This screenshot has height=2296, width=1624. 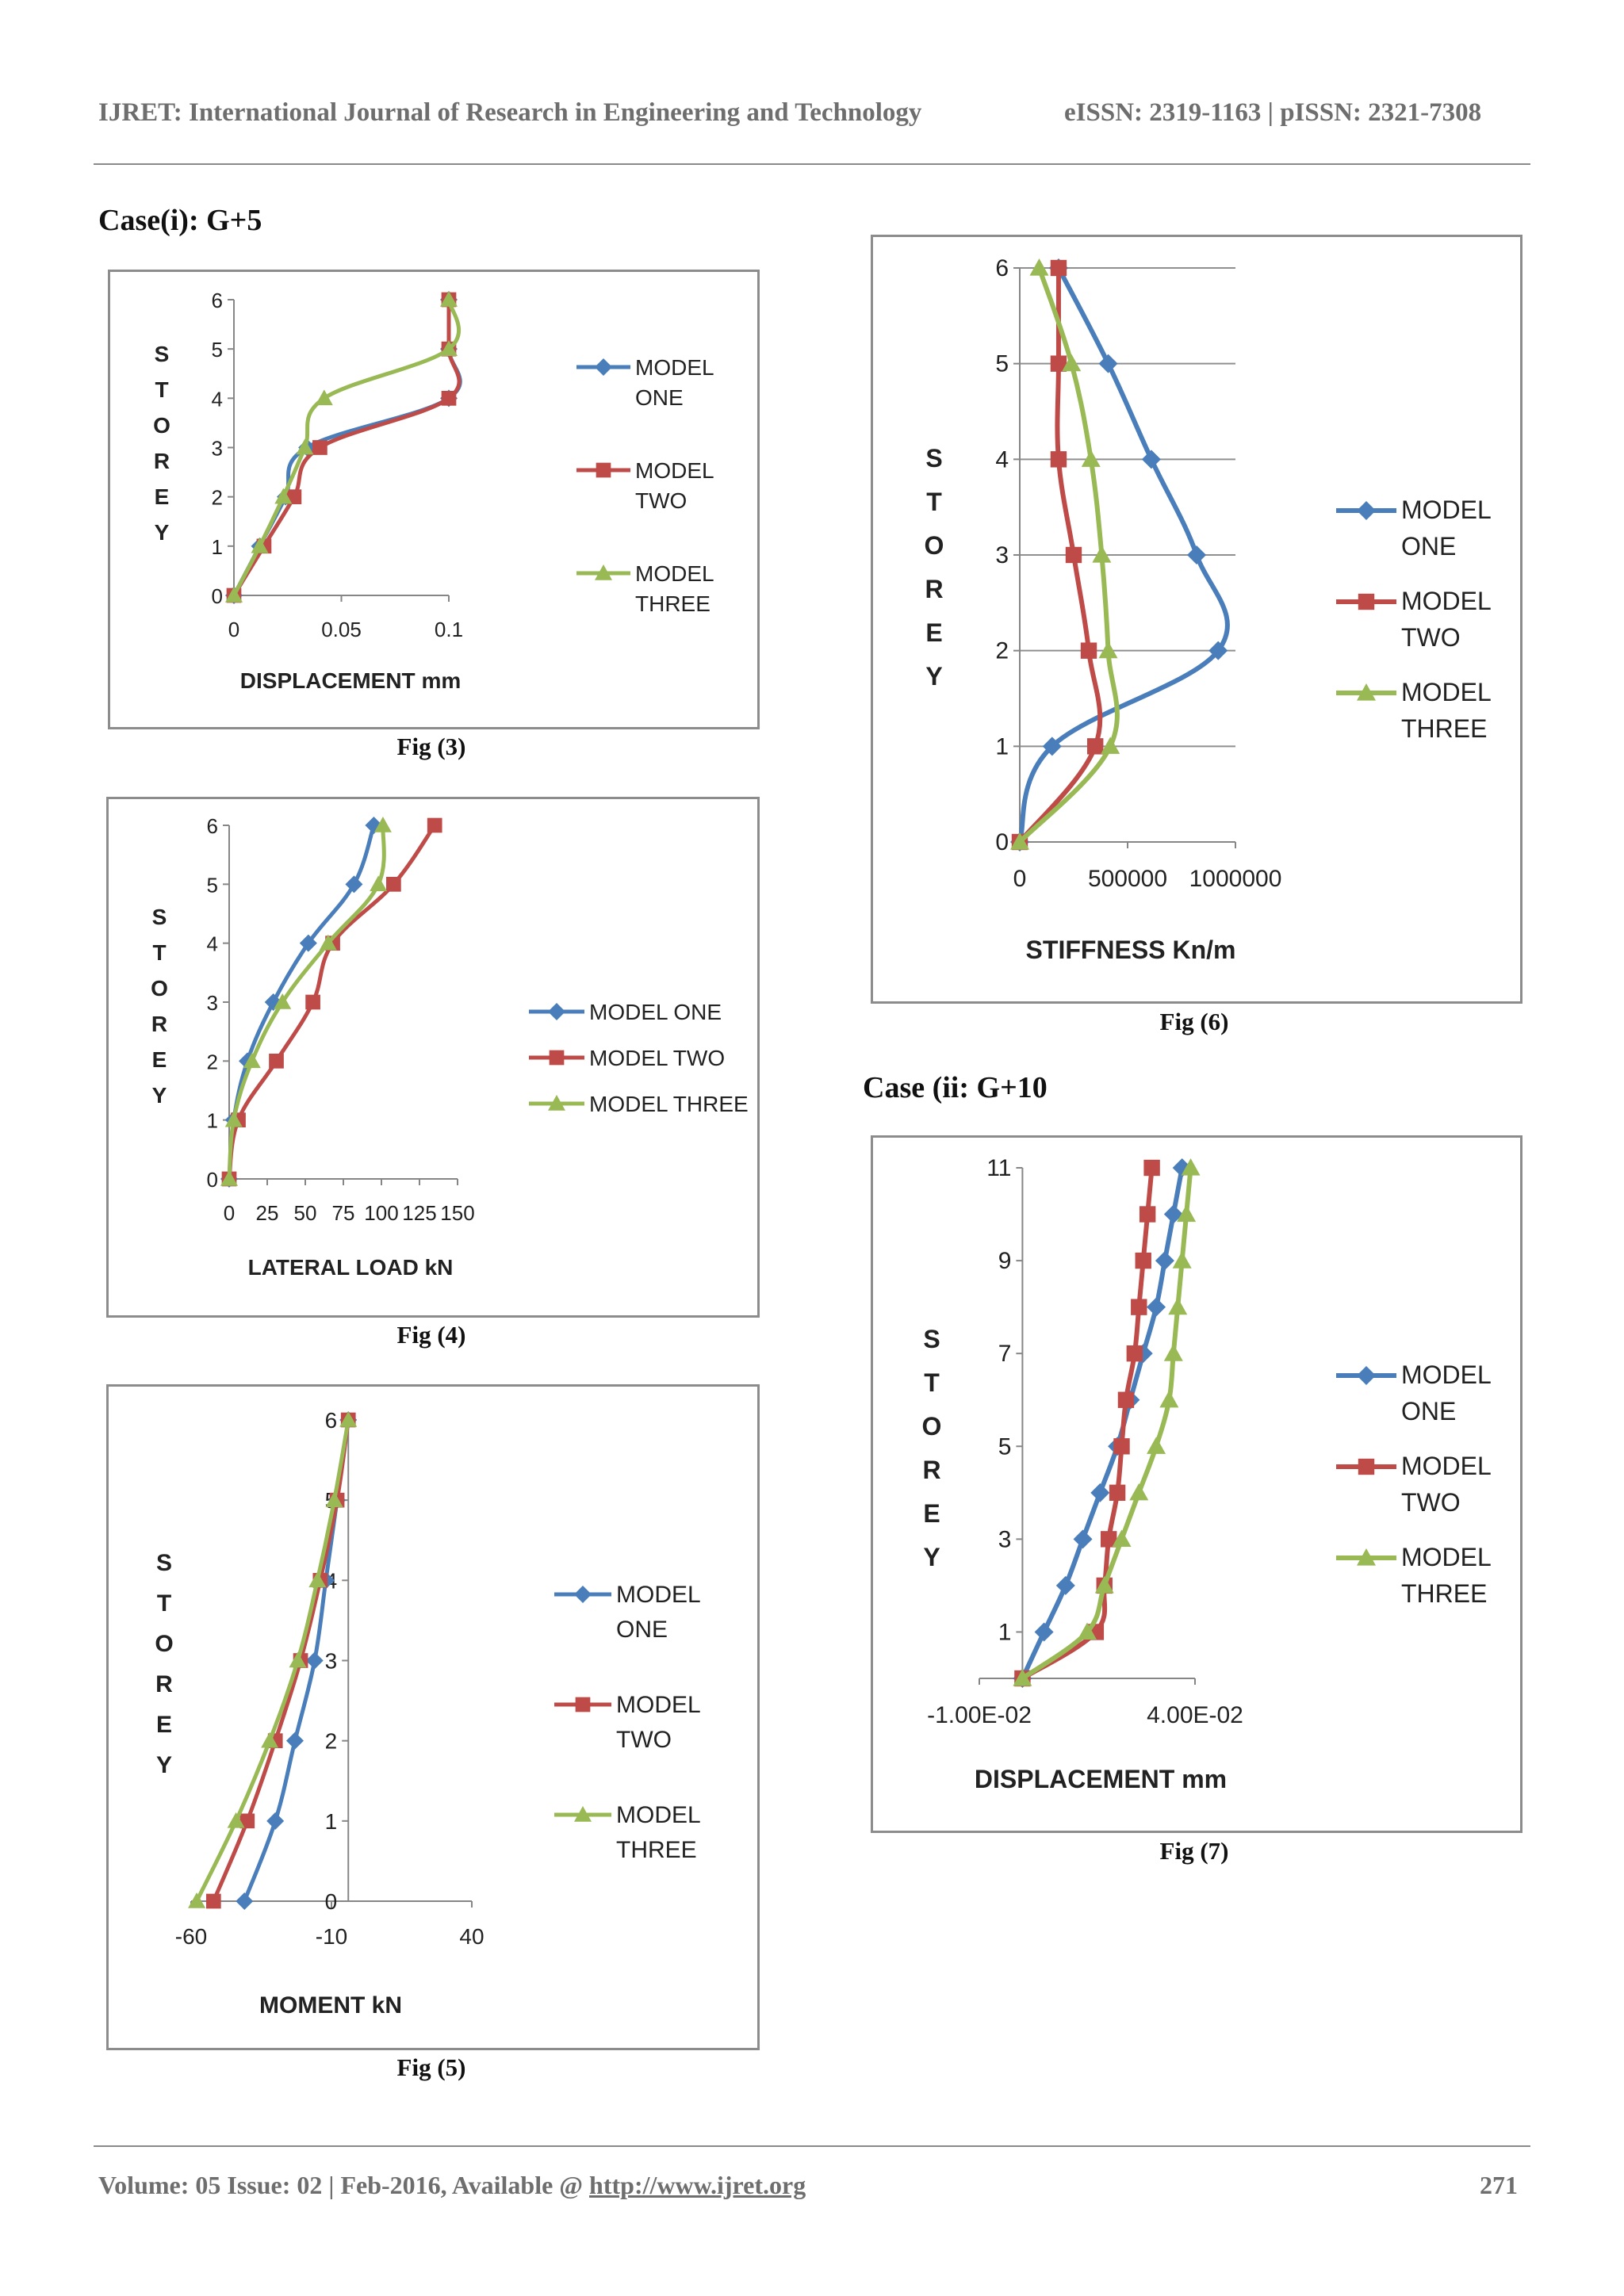 I want to click on y-axis-title-letter: T, so click(x=164, y=1603).